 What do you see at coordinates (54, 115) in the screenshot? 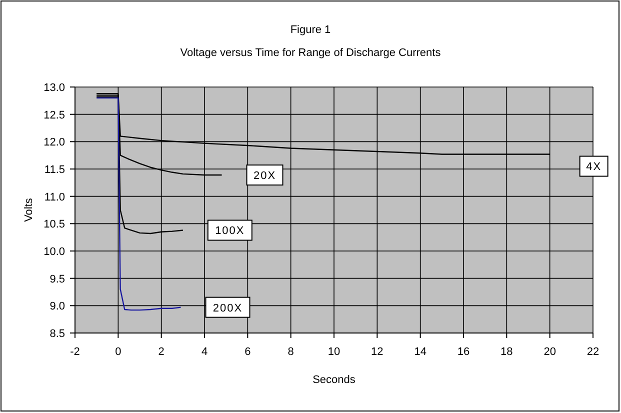
I see `y-tick-label: 12.5` at bounding box center [54, 115].